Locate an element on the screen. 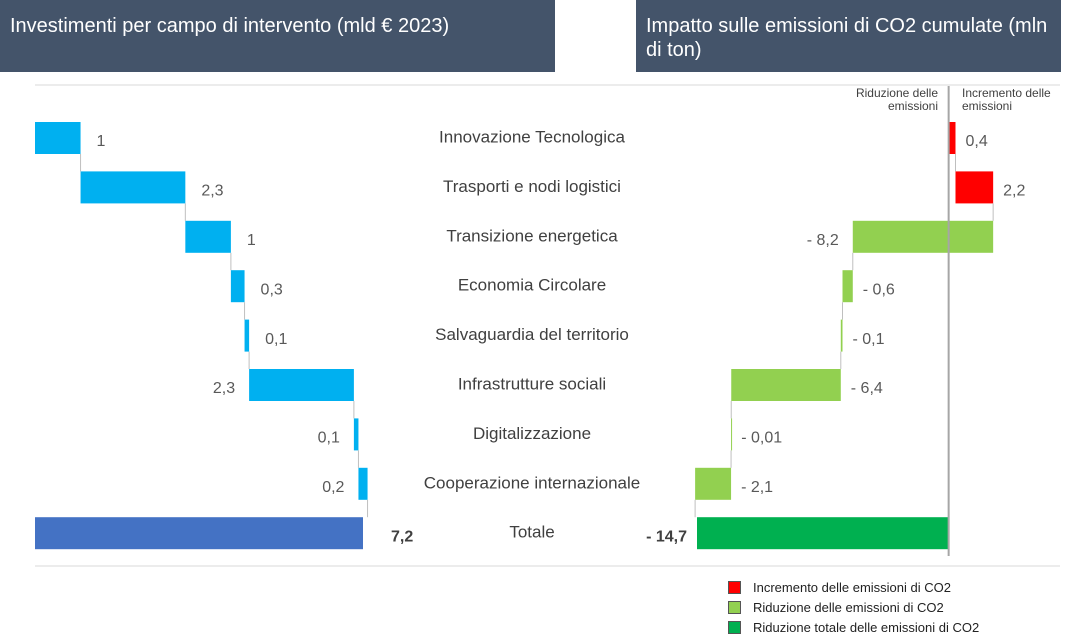 Image resolution: width=1089 pixels, height=641 pixels. value-label: - 2,1 is located at coordinates (757, 487).